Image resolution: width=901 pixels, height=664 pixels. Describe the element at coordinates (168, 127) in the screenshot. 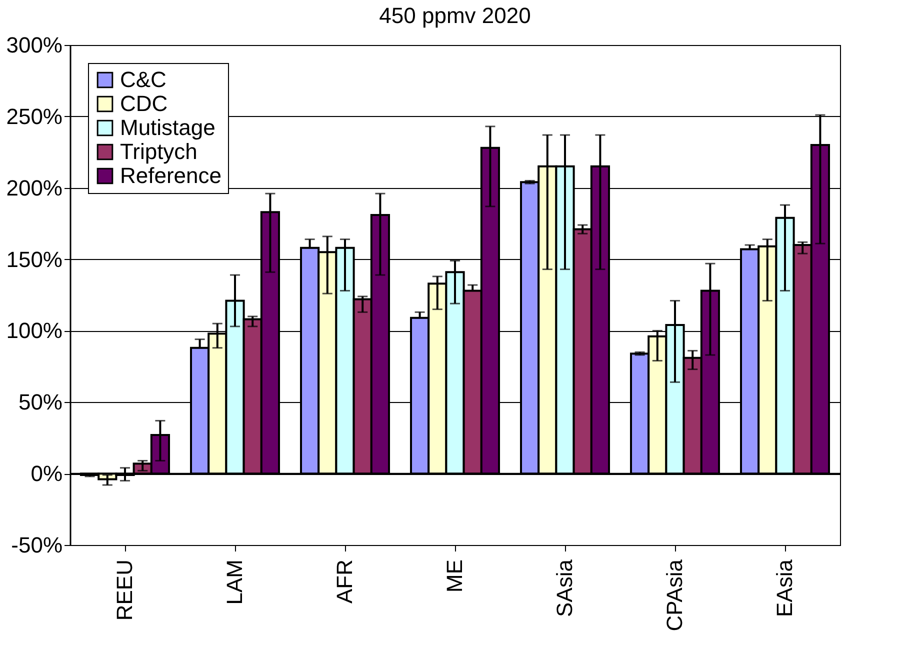

I see `legend-label: Mutistage` at that location.